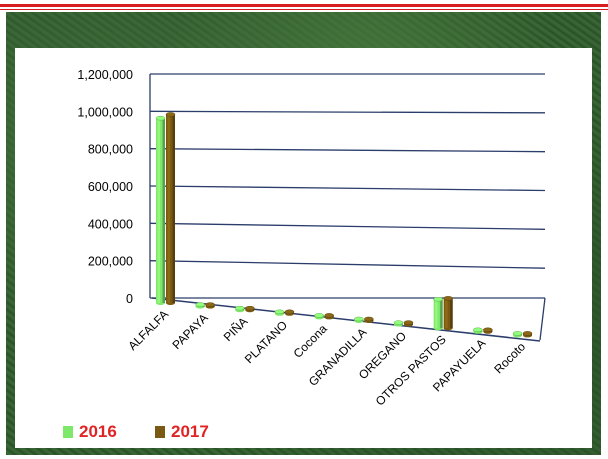  What do you see at coordinates (148, 330) in the screenshot?
I see `x-tick-label: ALFALFA` at bounding box center [148, 330].